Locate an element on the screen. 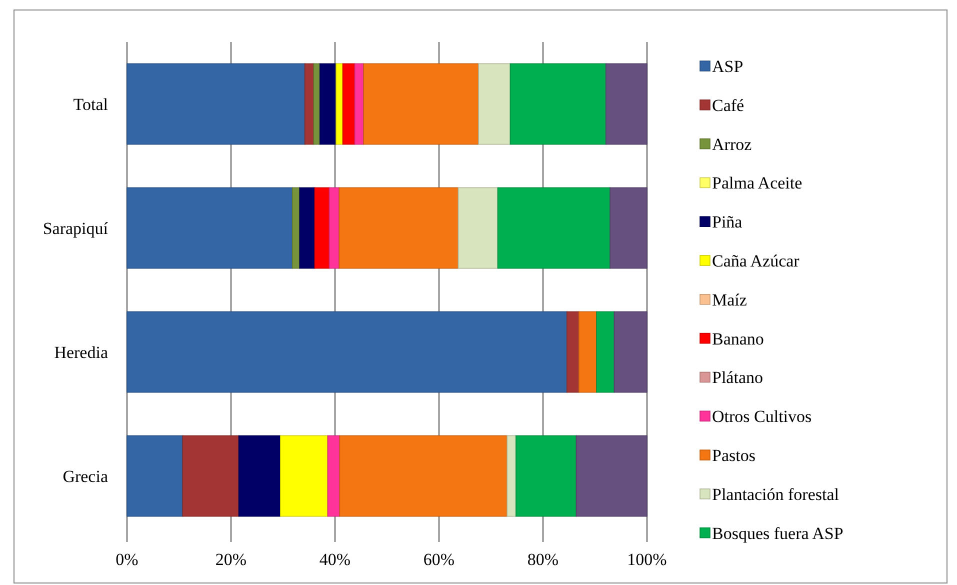 This screenshot has height=585, width=957. legend-label: Arroz is located at coordinates (732, 144).